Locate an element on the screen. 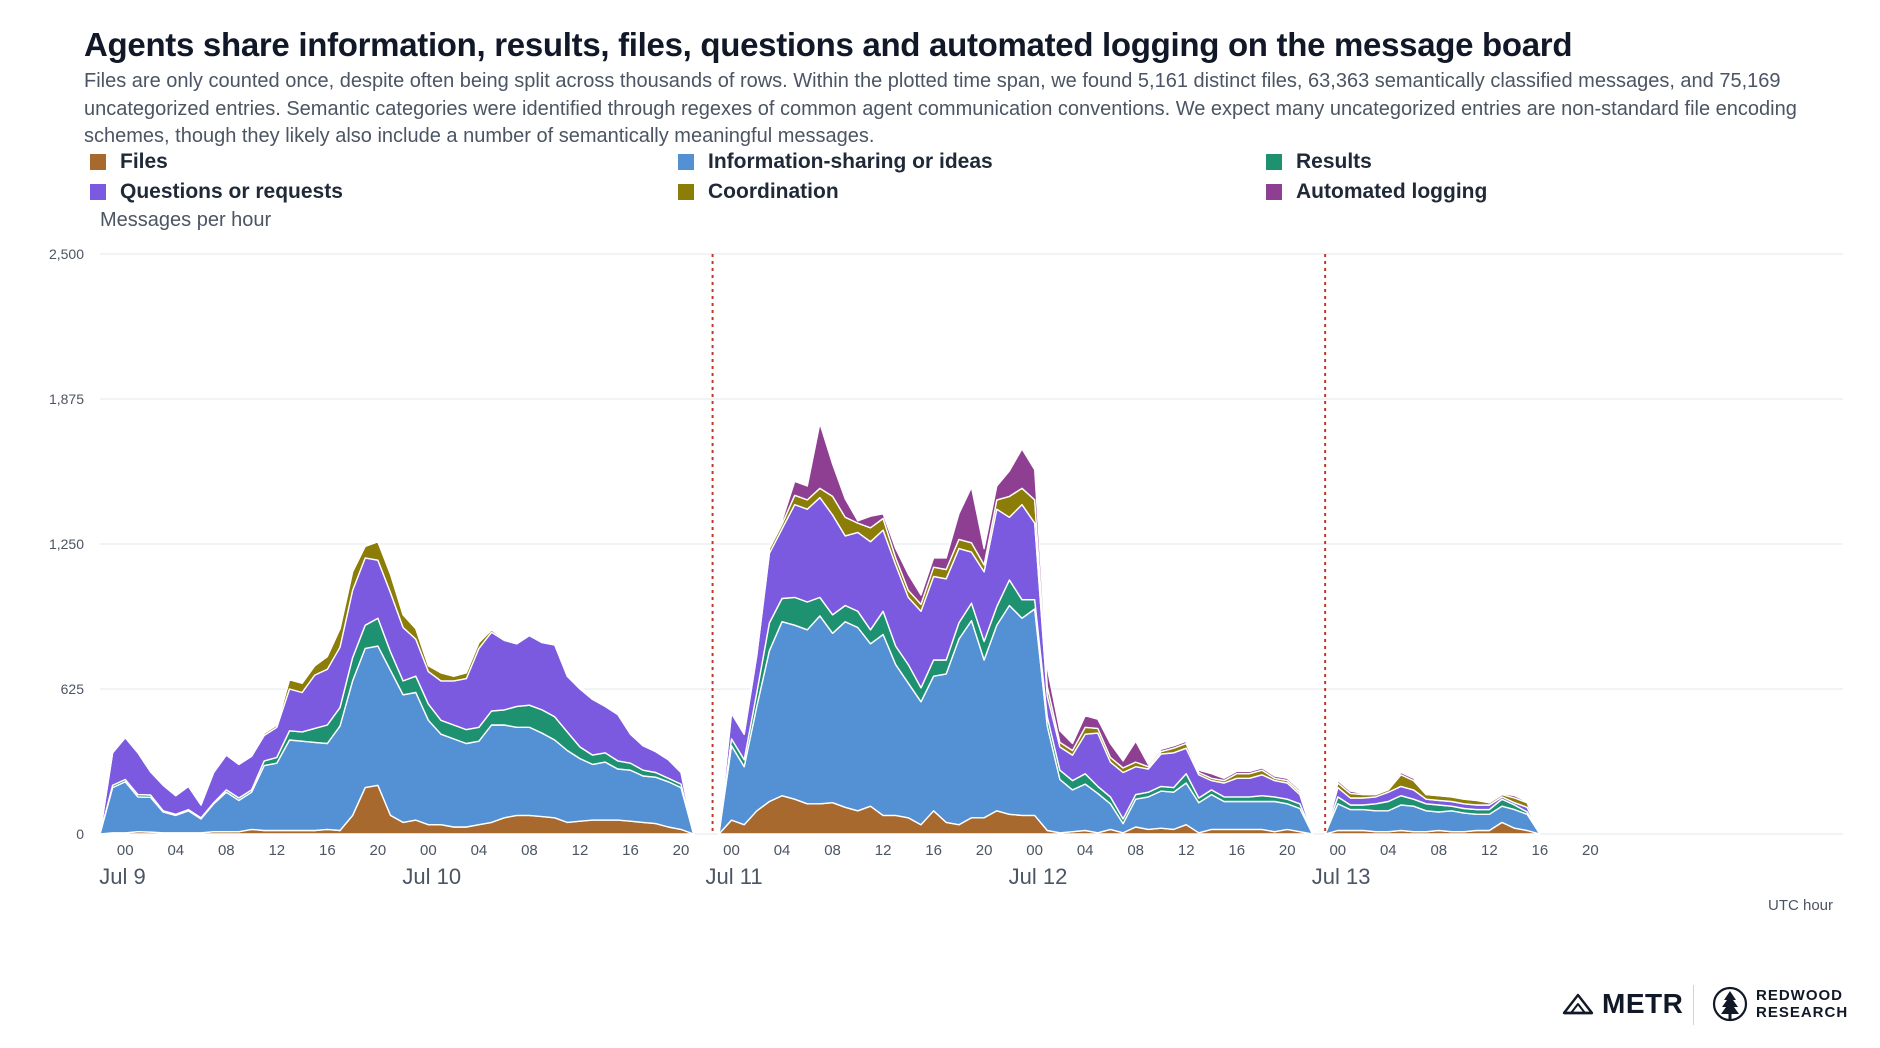 This screenshot has height=1048, width=1880. area-automated-logging-seg3 is located at coordinates (1432, 803).